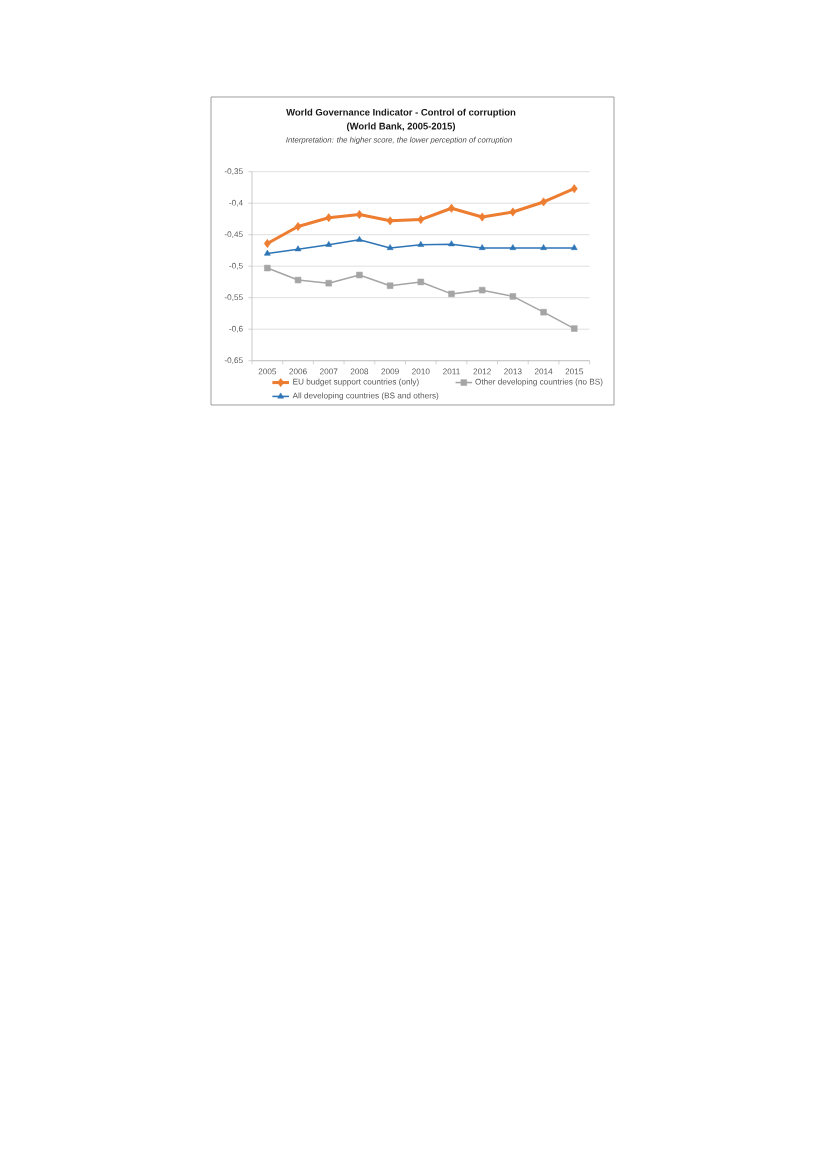 The image size is (827, 1169). Describe the element at coordinates (233, 235) in the screenshot. I see `y-tick-label: -0,45` at that location.